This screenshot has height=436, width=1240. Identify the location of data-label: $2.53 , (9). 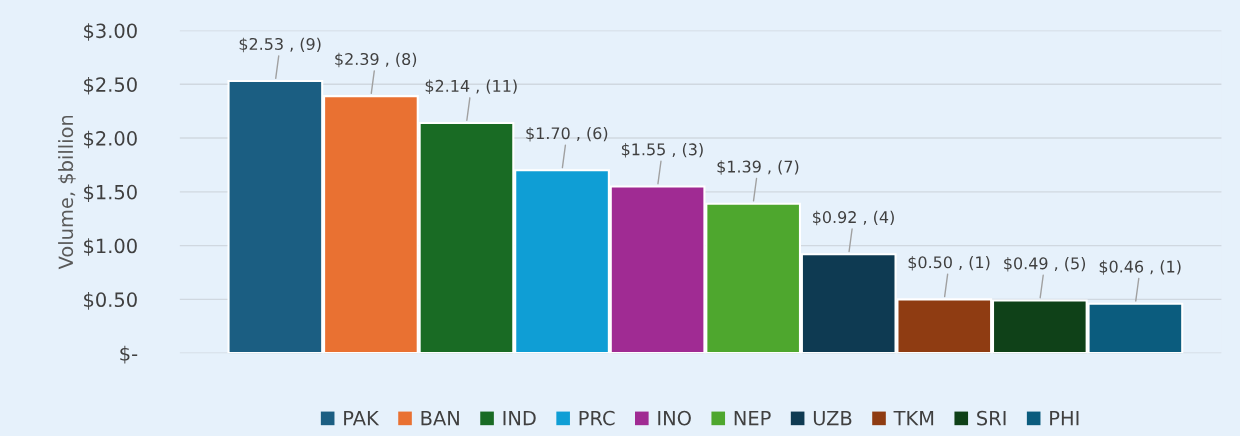
(280, 45).